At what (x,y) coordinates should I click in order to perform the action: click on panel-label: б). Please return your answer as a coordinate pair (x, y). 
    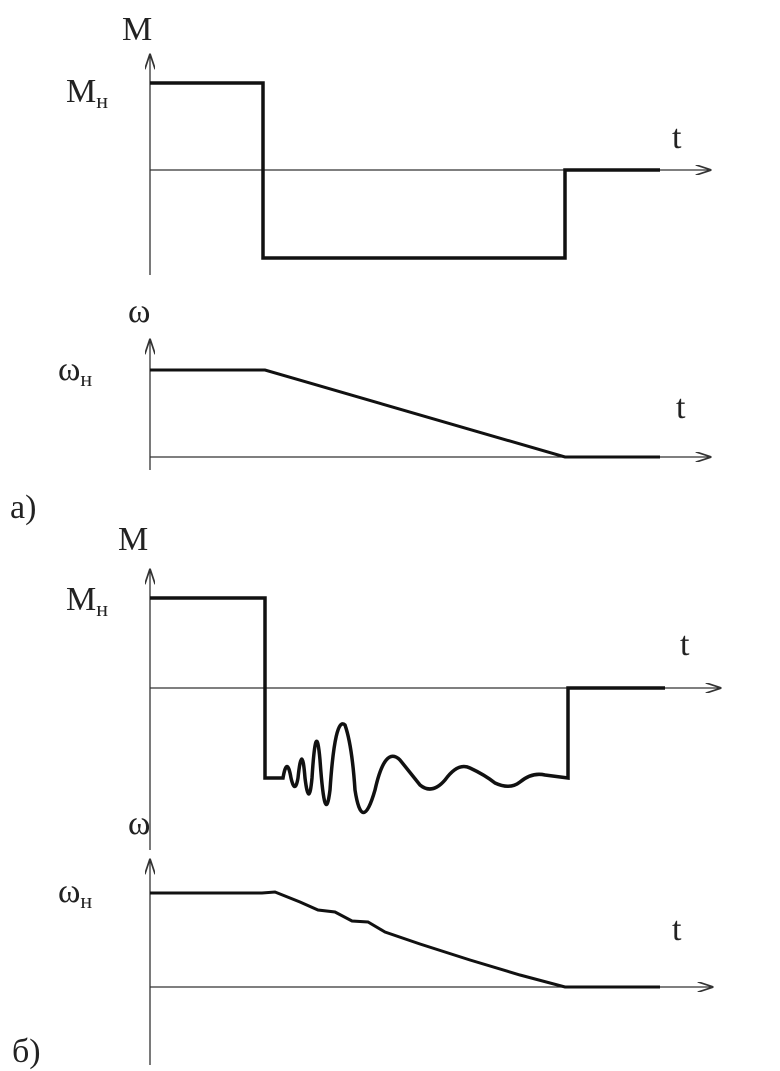
    Looking at the image, I should click on (26, 1051).